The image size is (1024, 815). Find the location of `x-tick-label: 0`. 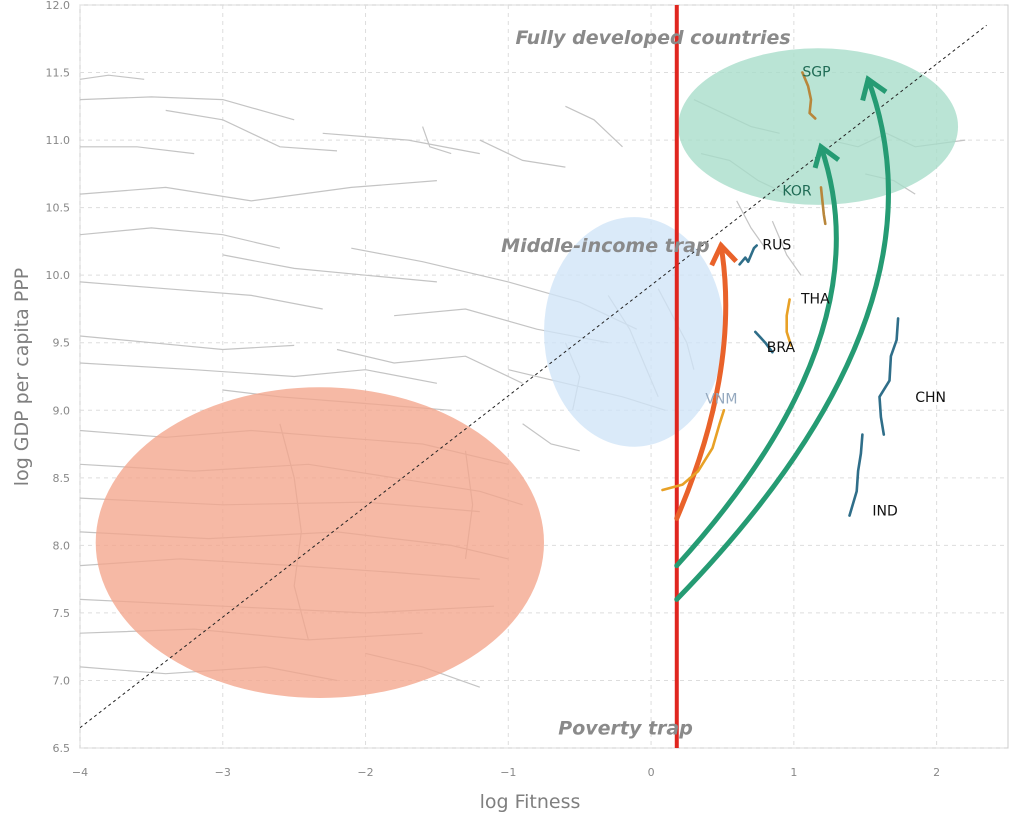

x-tick-label: 0 is located at coordinates (651, 772).